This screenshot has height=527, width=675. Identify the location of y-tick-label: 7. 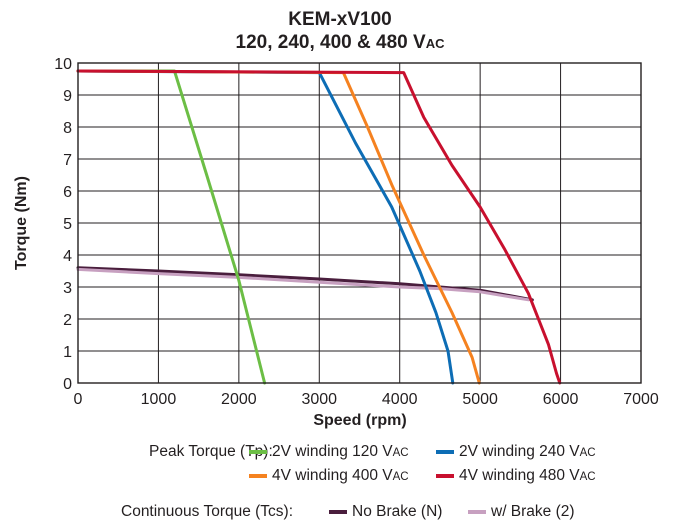
(67, 160).